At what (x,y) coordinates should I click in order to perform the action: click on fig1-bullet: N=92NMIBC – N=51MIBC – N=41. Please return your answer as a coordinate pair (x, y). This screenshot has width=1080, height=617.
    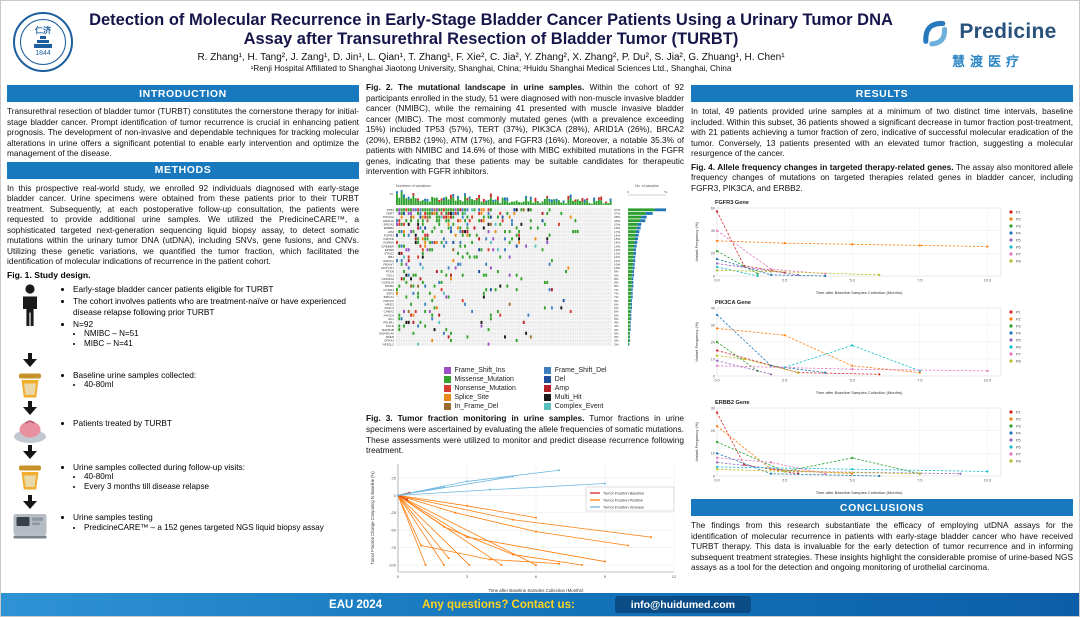
    Looking at the image, I should click on (216, 334).